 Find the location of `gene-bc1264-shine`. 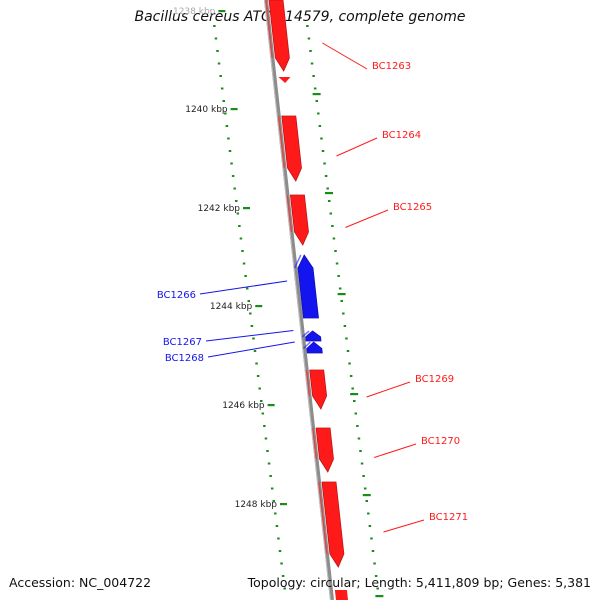

gene-bc1264-shine is located at coordinates (281, 142).